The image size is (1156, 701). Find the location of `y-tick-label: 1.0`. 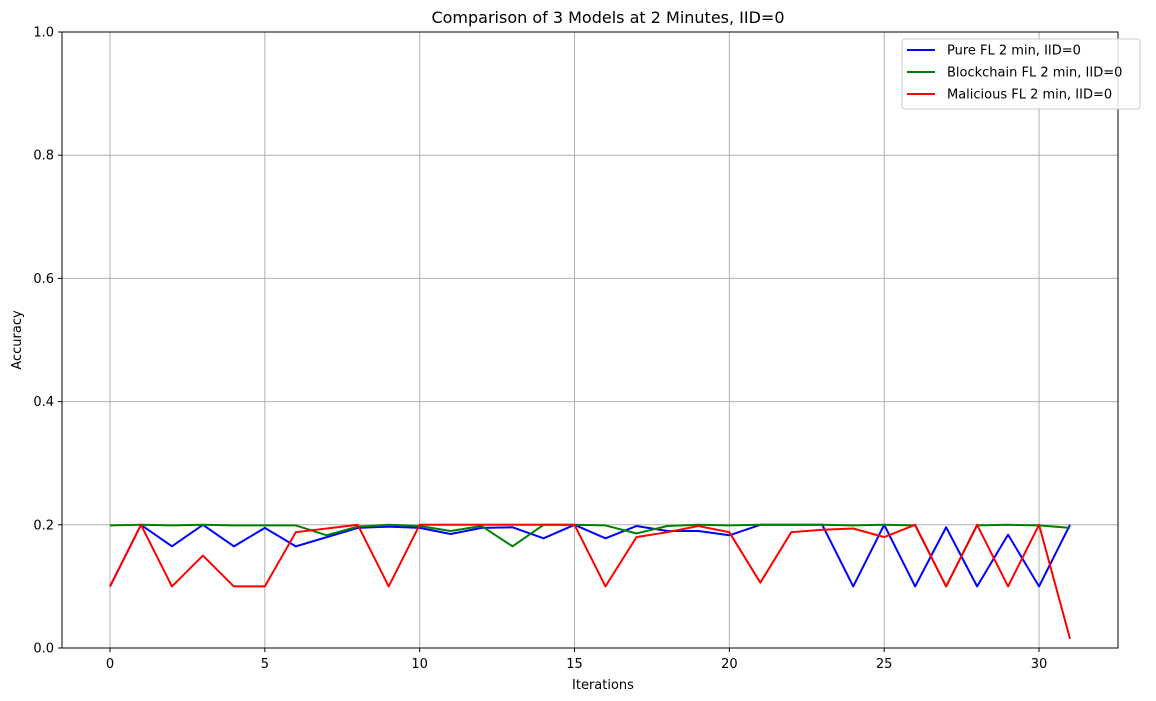

y-tick-label: 1.0 is located at coordinates (43, 33).